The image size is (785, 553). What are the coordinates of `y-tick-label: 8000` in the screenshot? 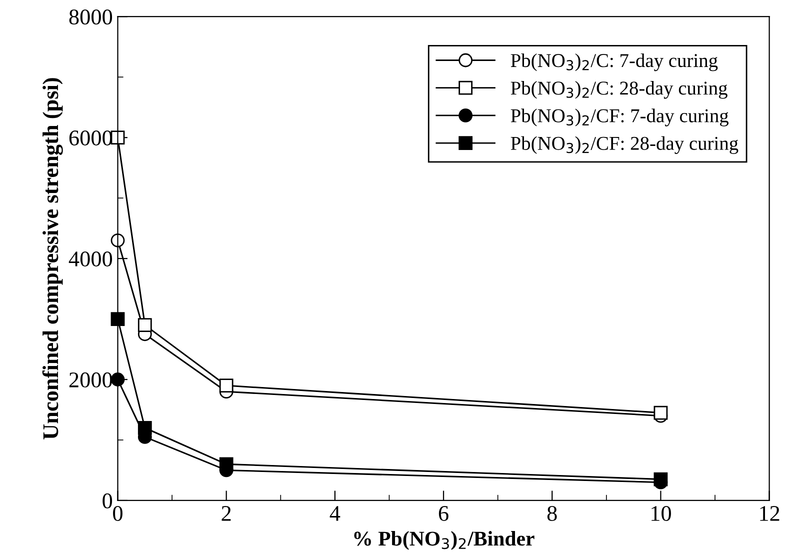 It's located at (90, 17).